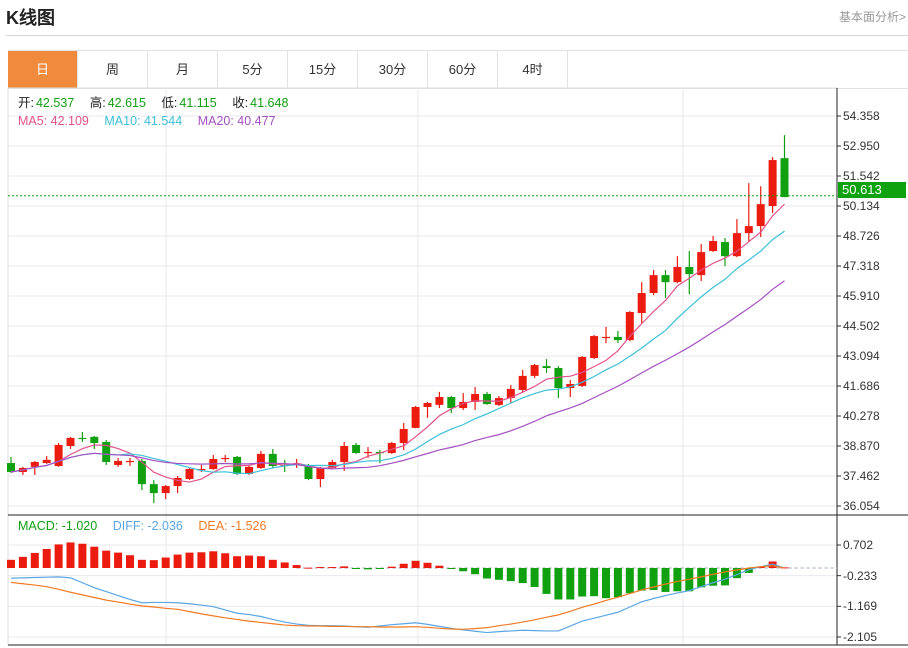  Describe the element at coordinates (55, 103) in the screenshot. I see `open-value: 42.537` at that location.